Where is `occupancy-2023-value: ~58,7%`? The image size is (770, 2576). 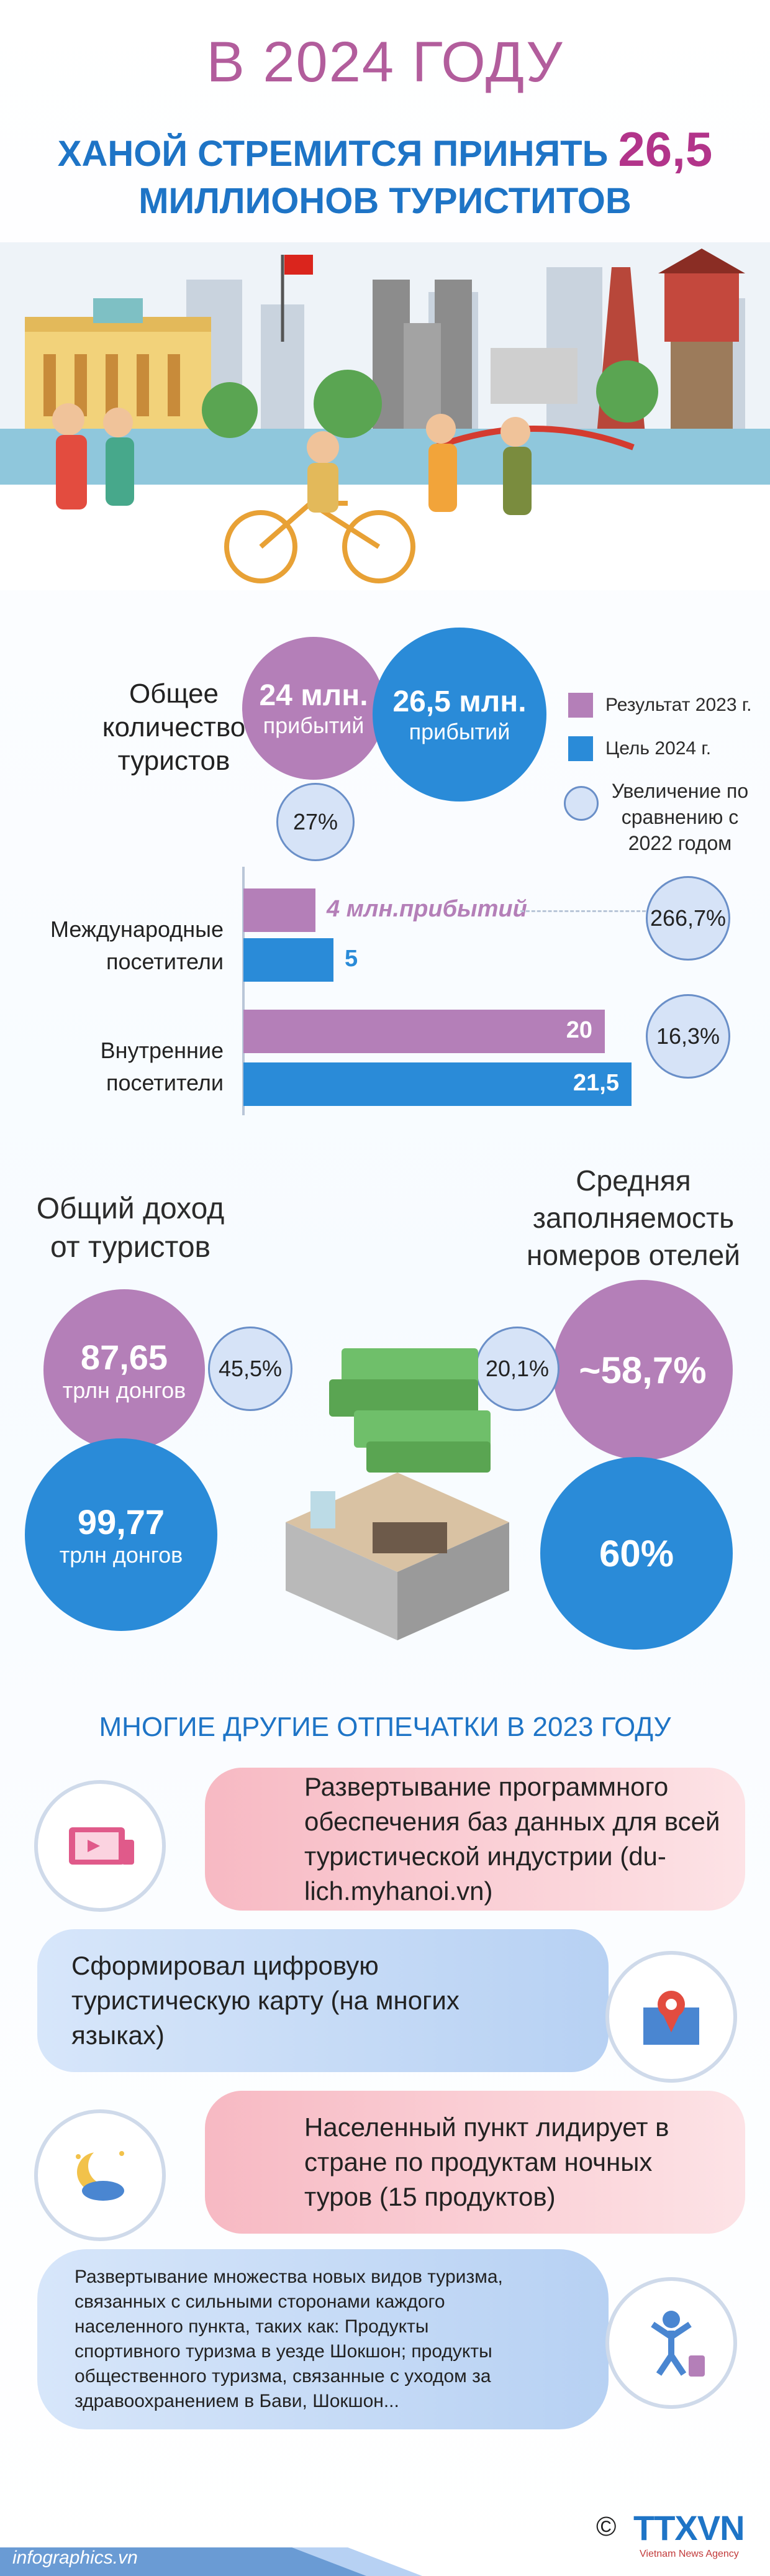
occupancy-2023-value: ~58,7% is located at coordinates (643, 1370).